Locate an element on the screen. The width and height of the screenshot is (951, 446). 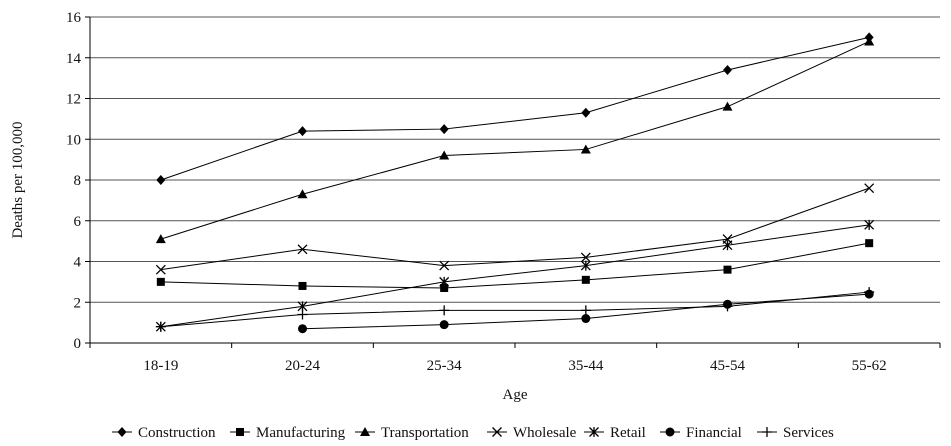
legend-label: Retail is located at coordinates (628, 433).